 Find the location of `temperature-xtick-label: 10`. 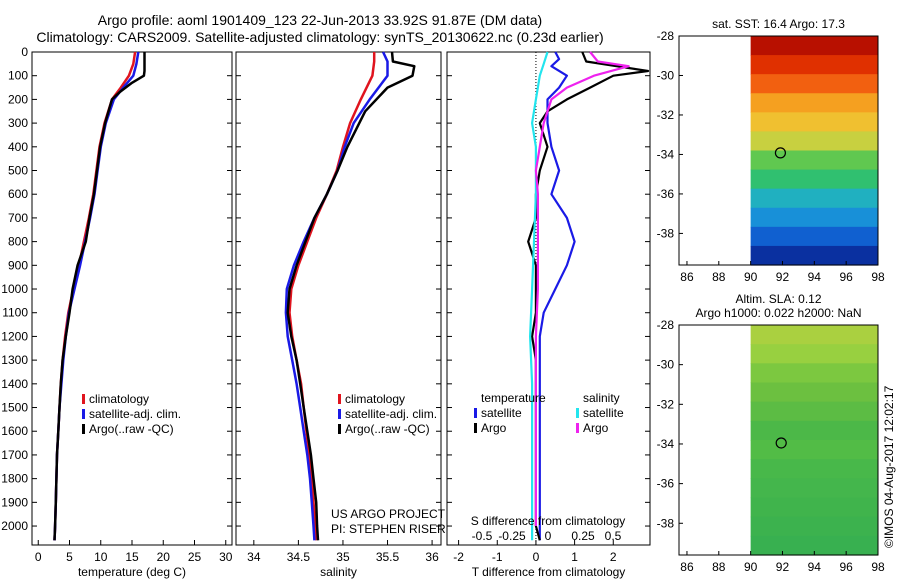

temperature-xtick-label: 10 is located at coordinates (101, 557).